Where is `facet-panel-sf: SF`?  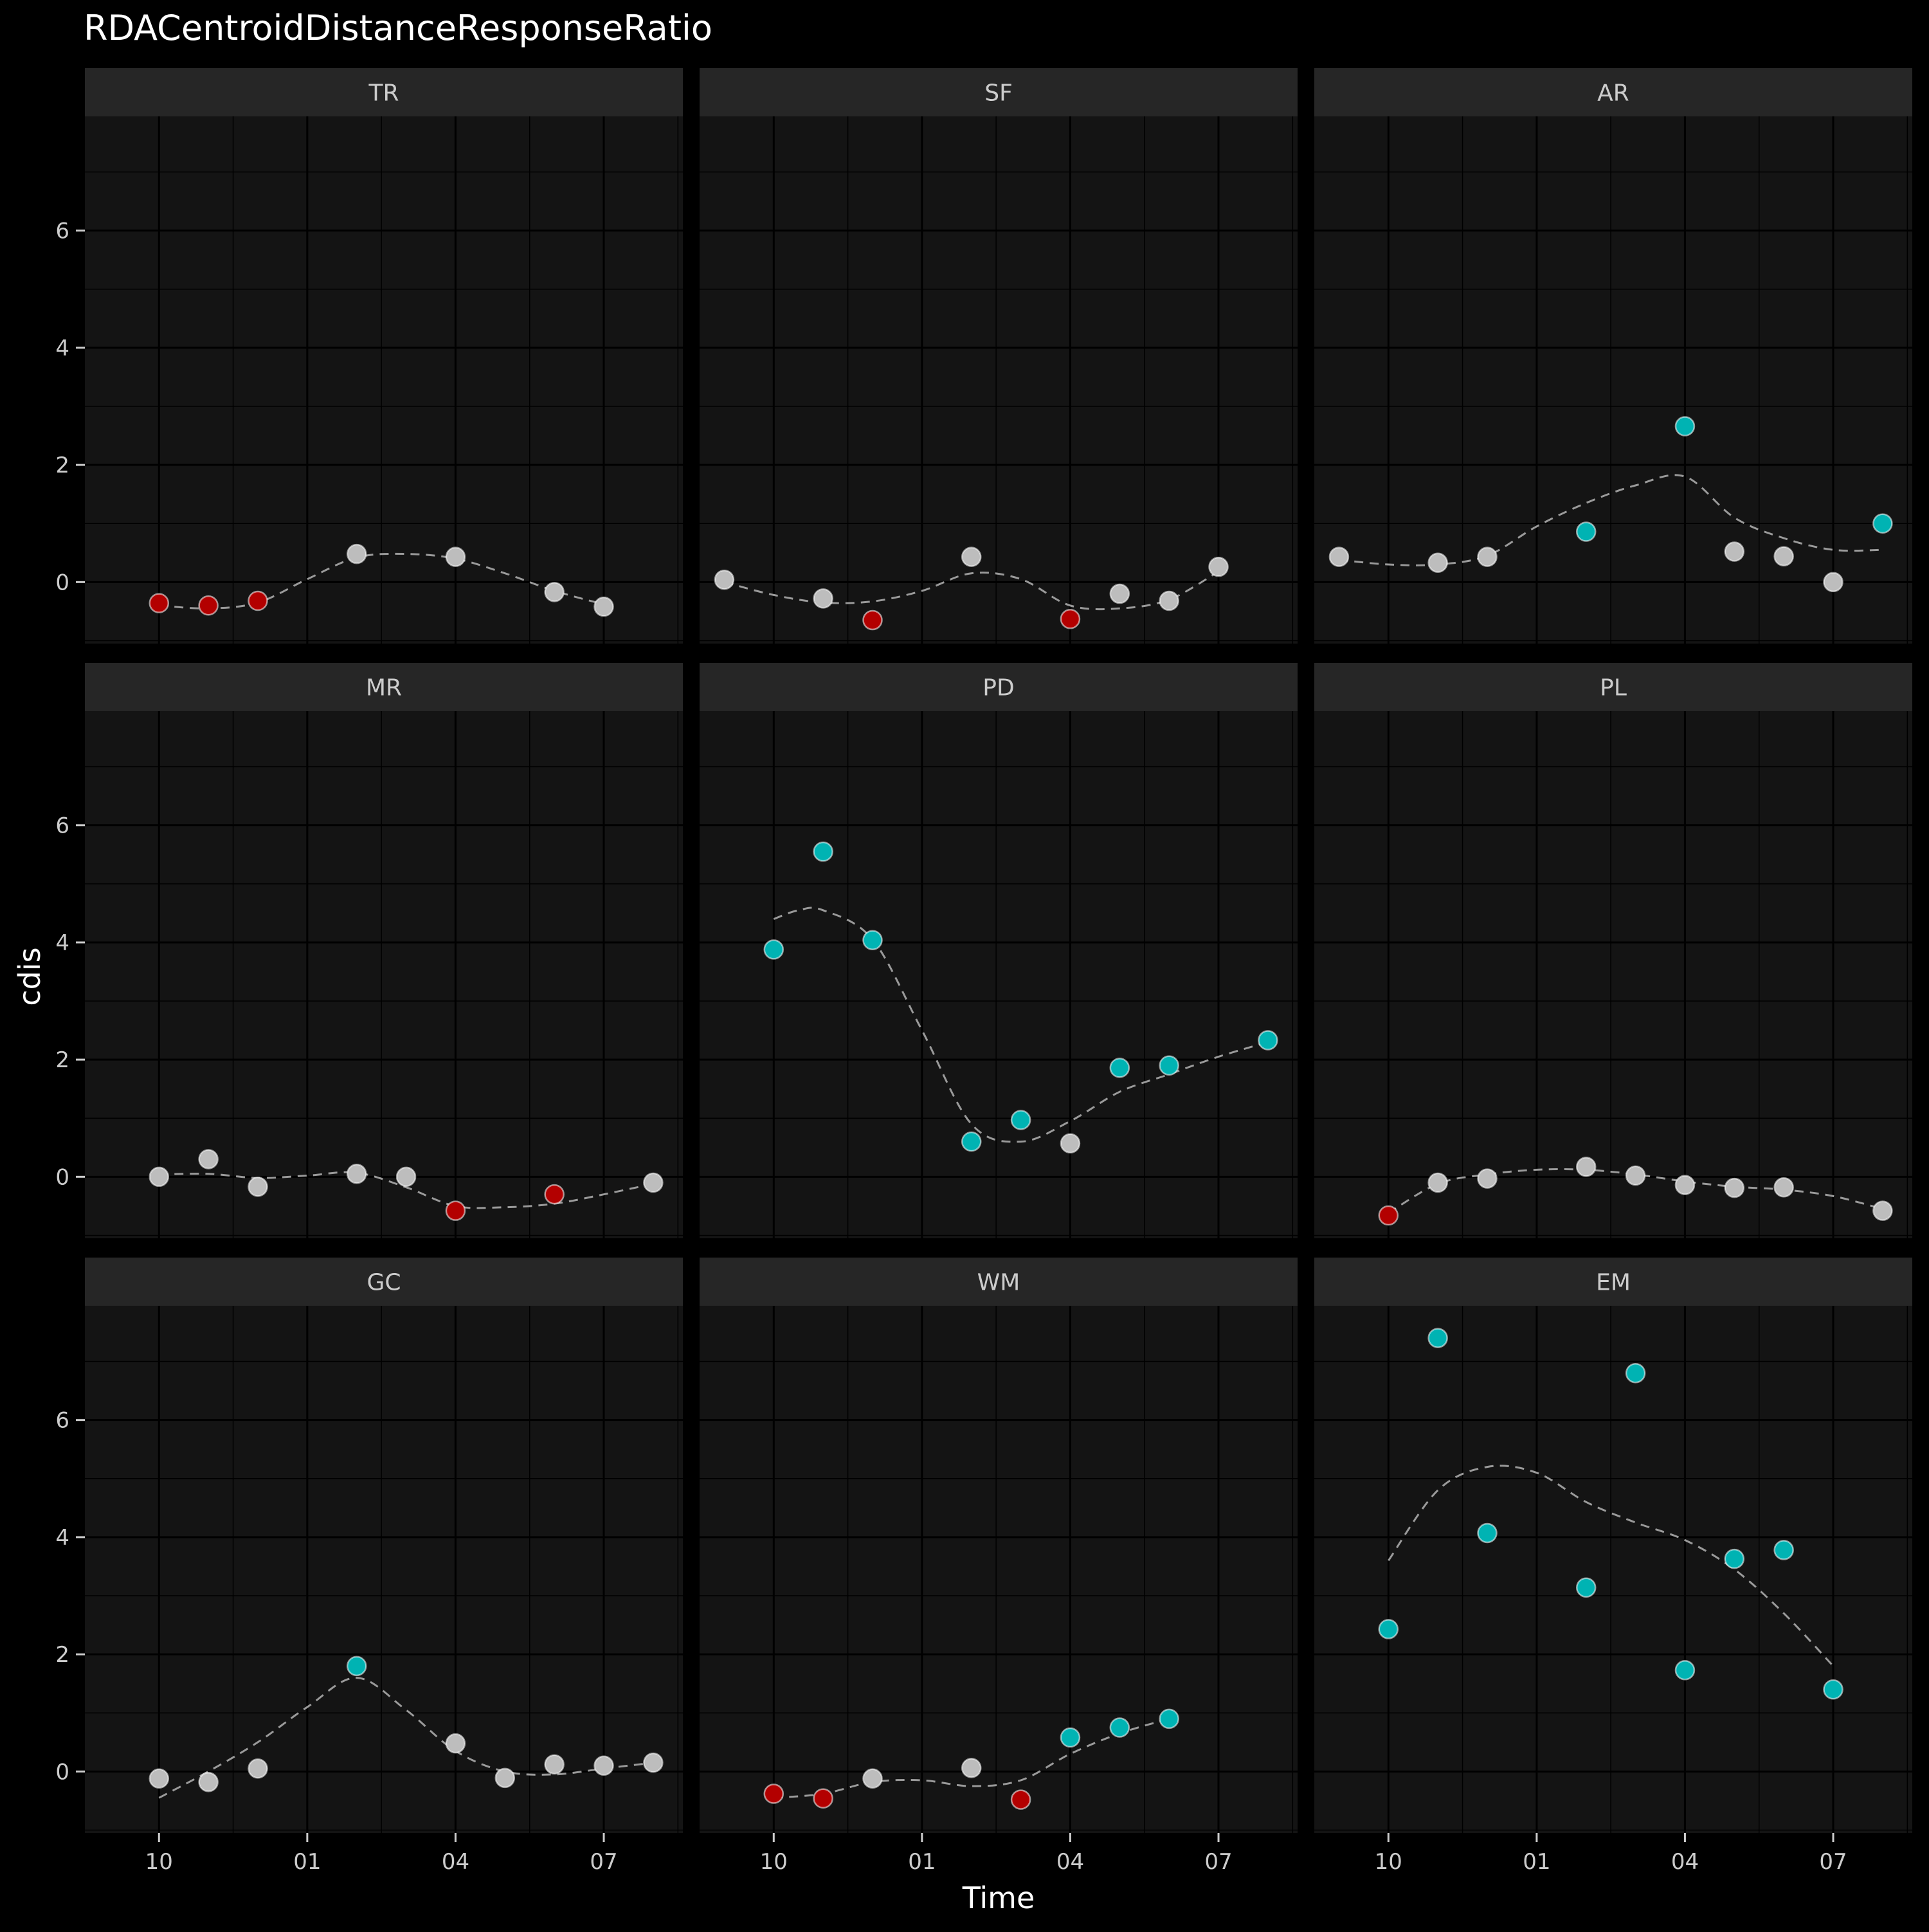
facet-panel-sf: SF is located at coordinates (999, 356).